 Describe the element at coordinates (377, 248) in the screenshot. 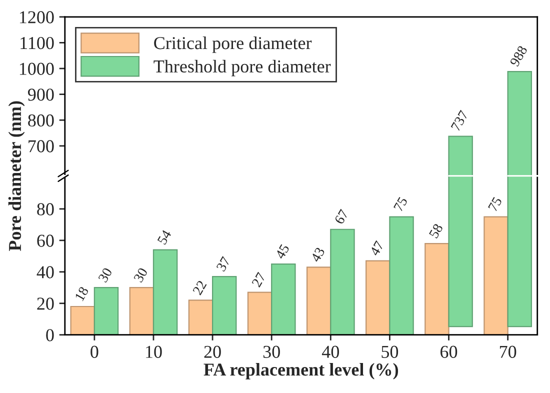

I see `data-label: 47` at that location.